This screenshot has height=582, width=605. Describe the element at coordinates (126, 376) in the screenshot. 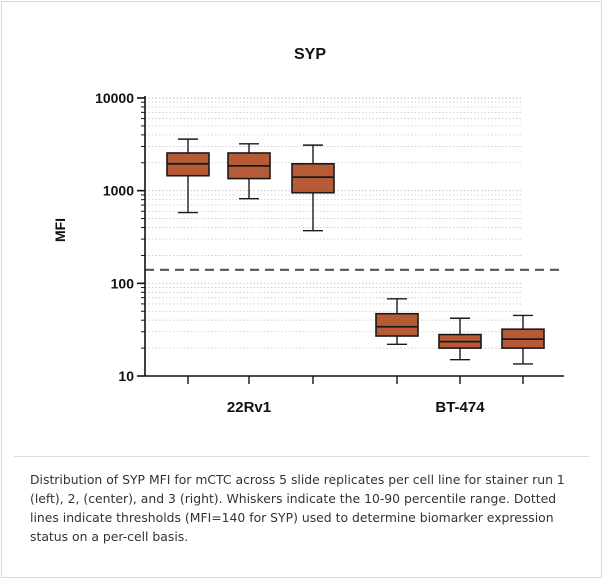

I see `y-tick-label: 10` at that location.